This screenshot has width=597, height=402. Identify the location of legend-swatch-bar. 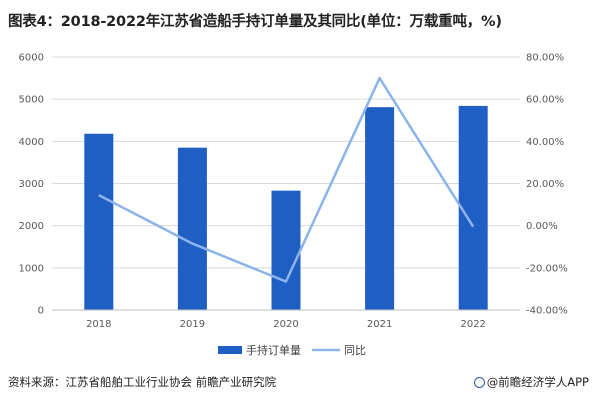
(230, 350).